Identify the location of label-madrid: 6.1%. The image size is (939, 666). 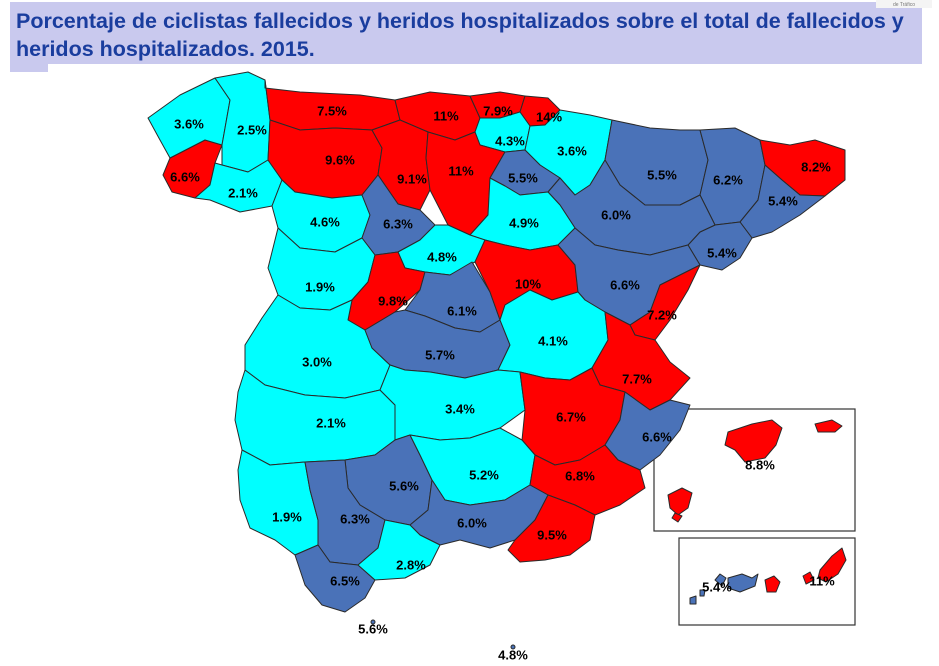
(462, 310).